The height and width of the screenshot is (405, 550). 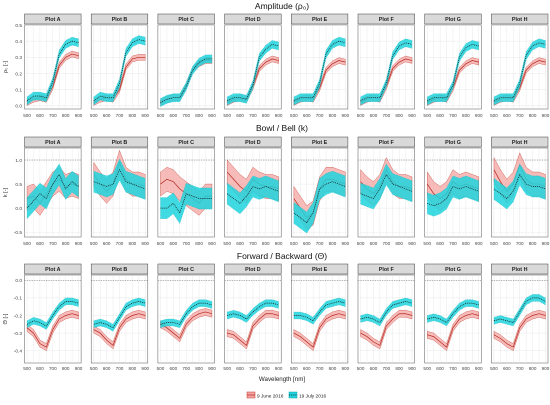 I want to click on panel-title: Plot H, so click(x=520, y=20).